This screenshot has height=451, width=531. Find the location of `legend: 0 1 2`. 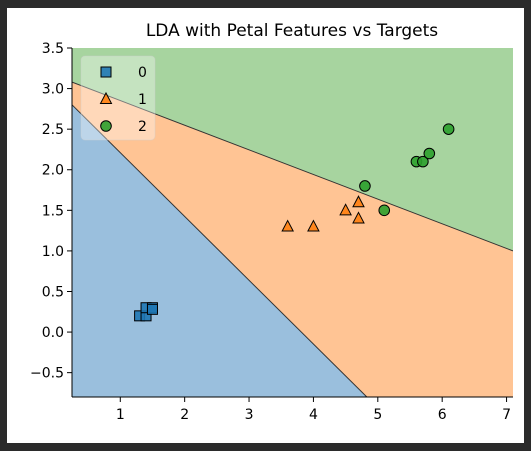

legend: 0 1 2 is located at coordinates (118, 98).